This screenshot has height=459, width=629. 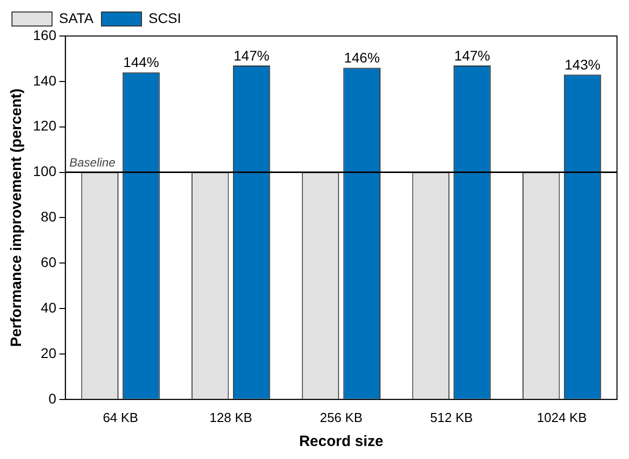 What do you see at coordinates (45, 34) in the screenshot?
I see `y-tick-label: 160` at bounding box center [45, 34].